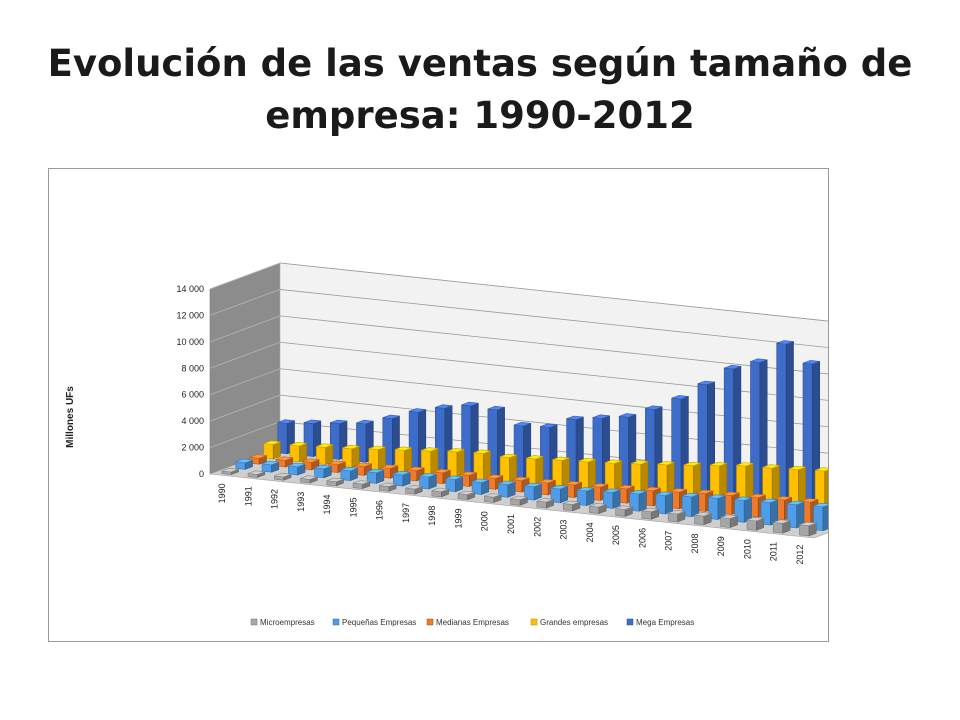 The image size is (960, 720). Describe the element at coordinates (480, 63) in the screenshot. I see `slide-title-line-1: Evolución de las ventas según tamaño de` at that location.